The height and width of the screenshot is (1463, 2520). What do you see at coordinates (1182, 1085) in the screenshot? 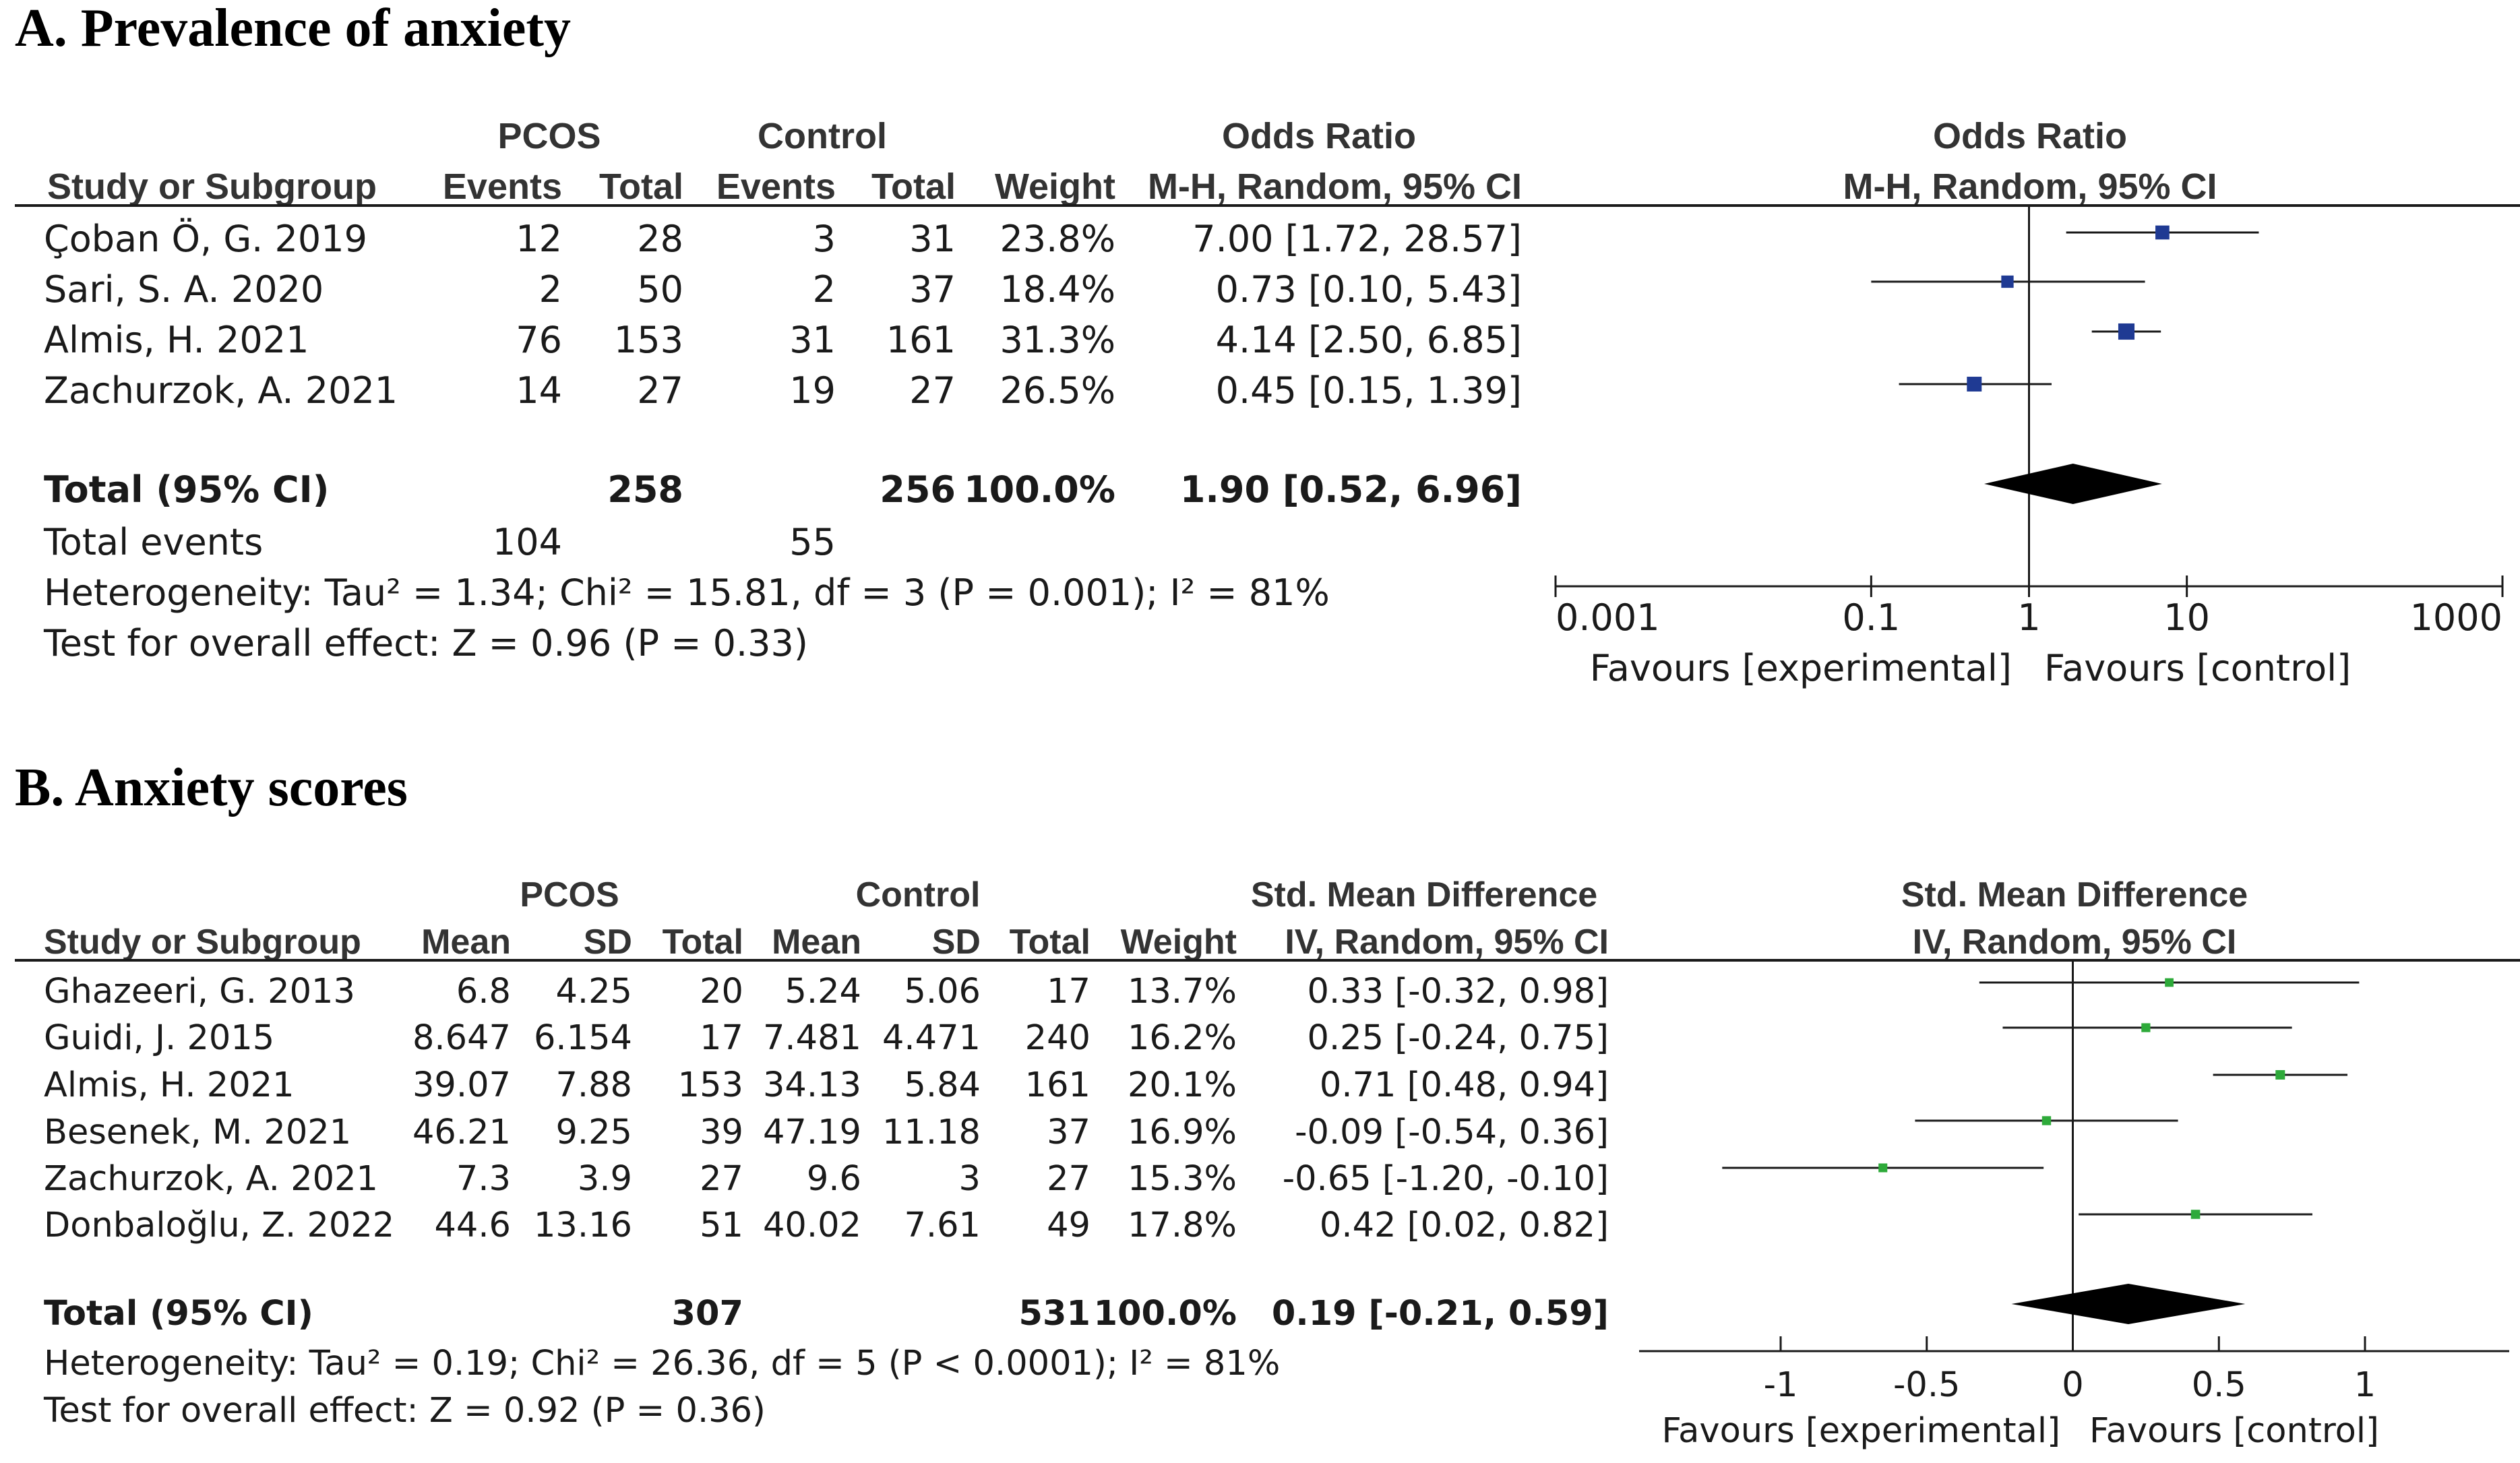
I see `panel-b-weight: 20.1%` at bounding box center [1182, 1085].